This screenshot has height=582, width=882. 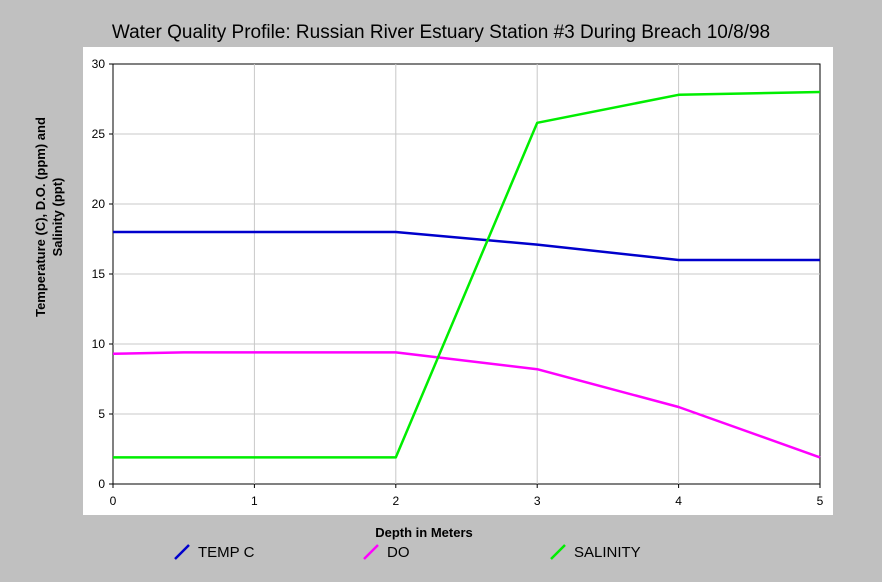 I want to click on series-line-temp-c, so click(x=466, y=246).